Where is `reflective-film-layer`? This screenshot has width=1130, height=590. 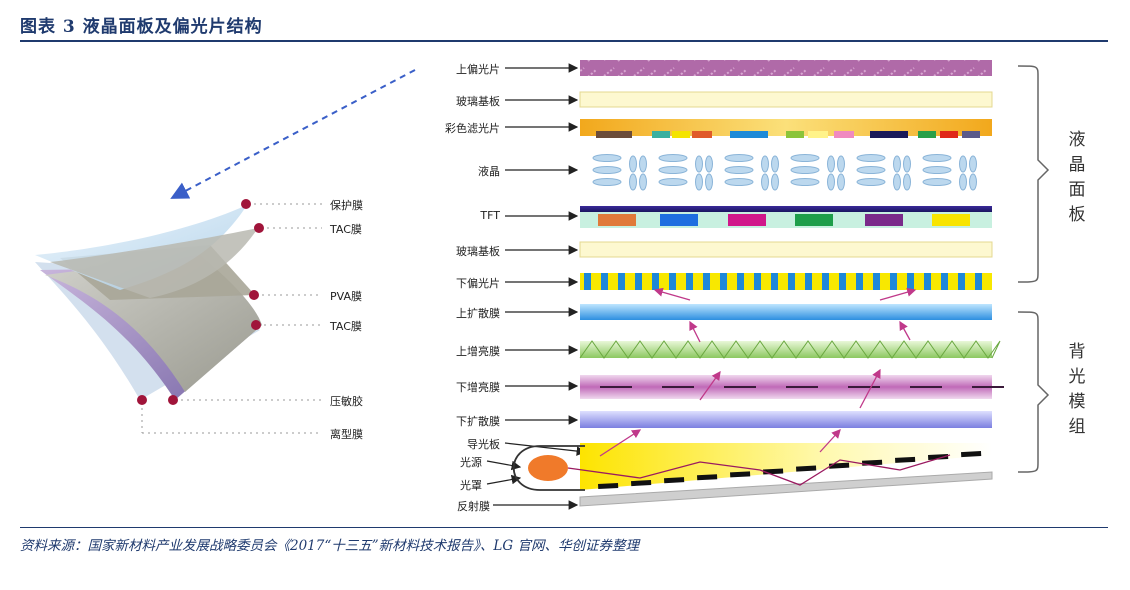 reflective-film-layer is located at coordinates (786, 489).